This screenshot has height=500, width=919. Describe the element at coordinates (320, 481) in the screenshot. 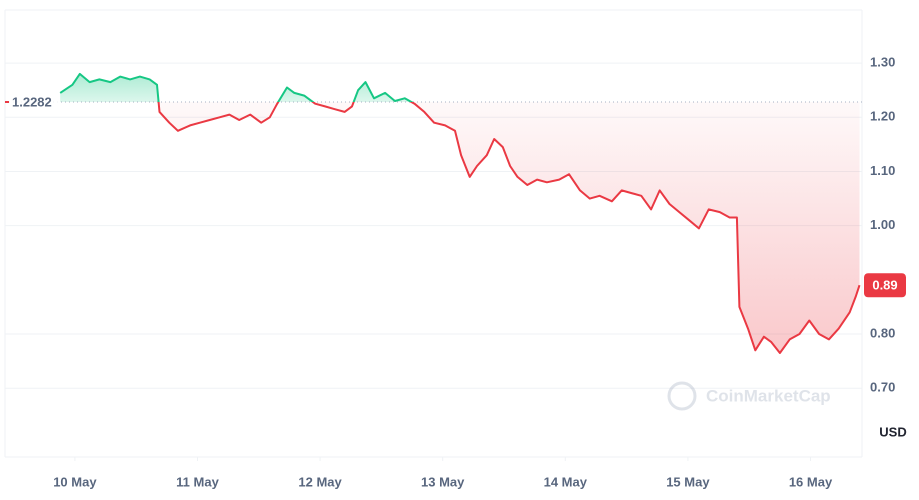

I see `x-tick-label: 12 May` at that location.